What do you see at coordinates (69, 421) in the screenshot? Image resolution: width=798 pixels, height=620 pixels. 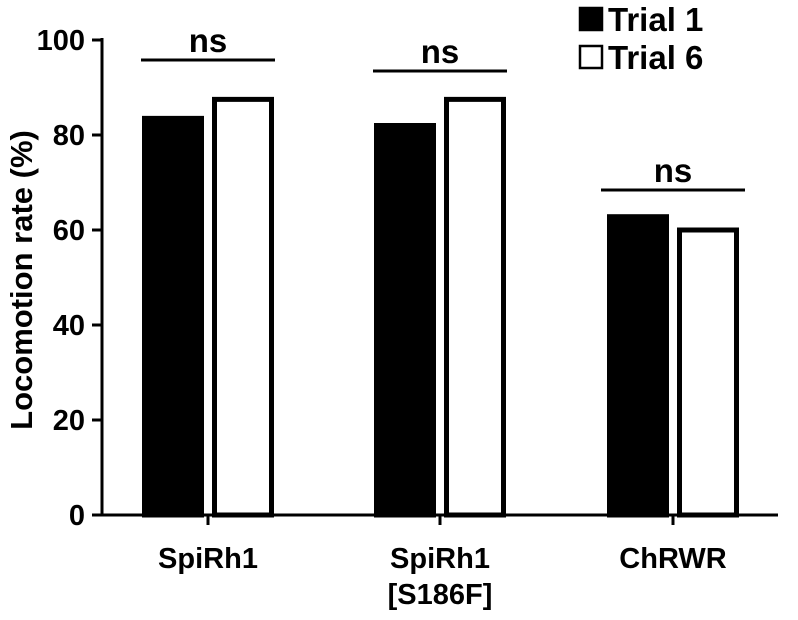 I see `y-tick-label: 20` at bounding box center [69, 421].